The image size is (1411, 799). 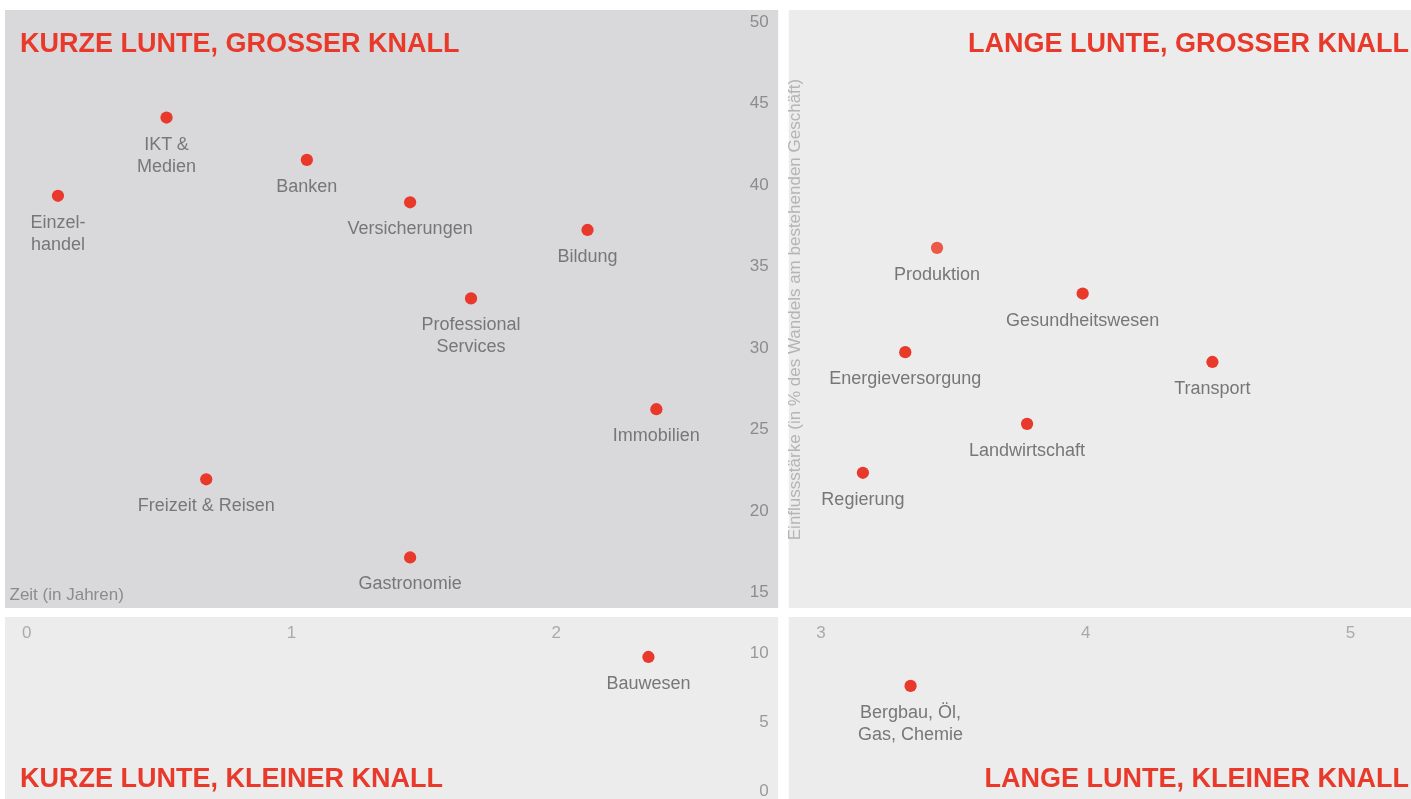 I want to click on series-label: Bauwesen, so click(x=648, y=682).